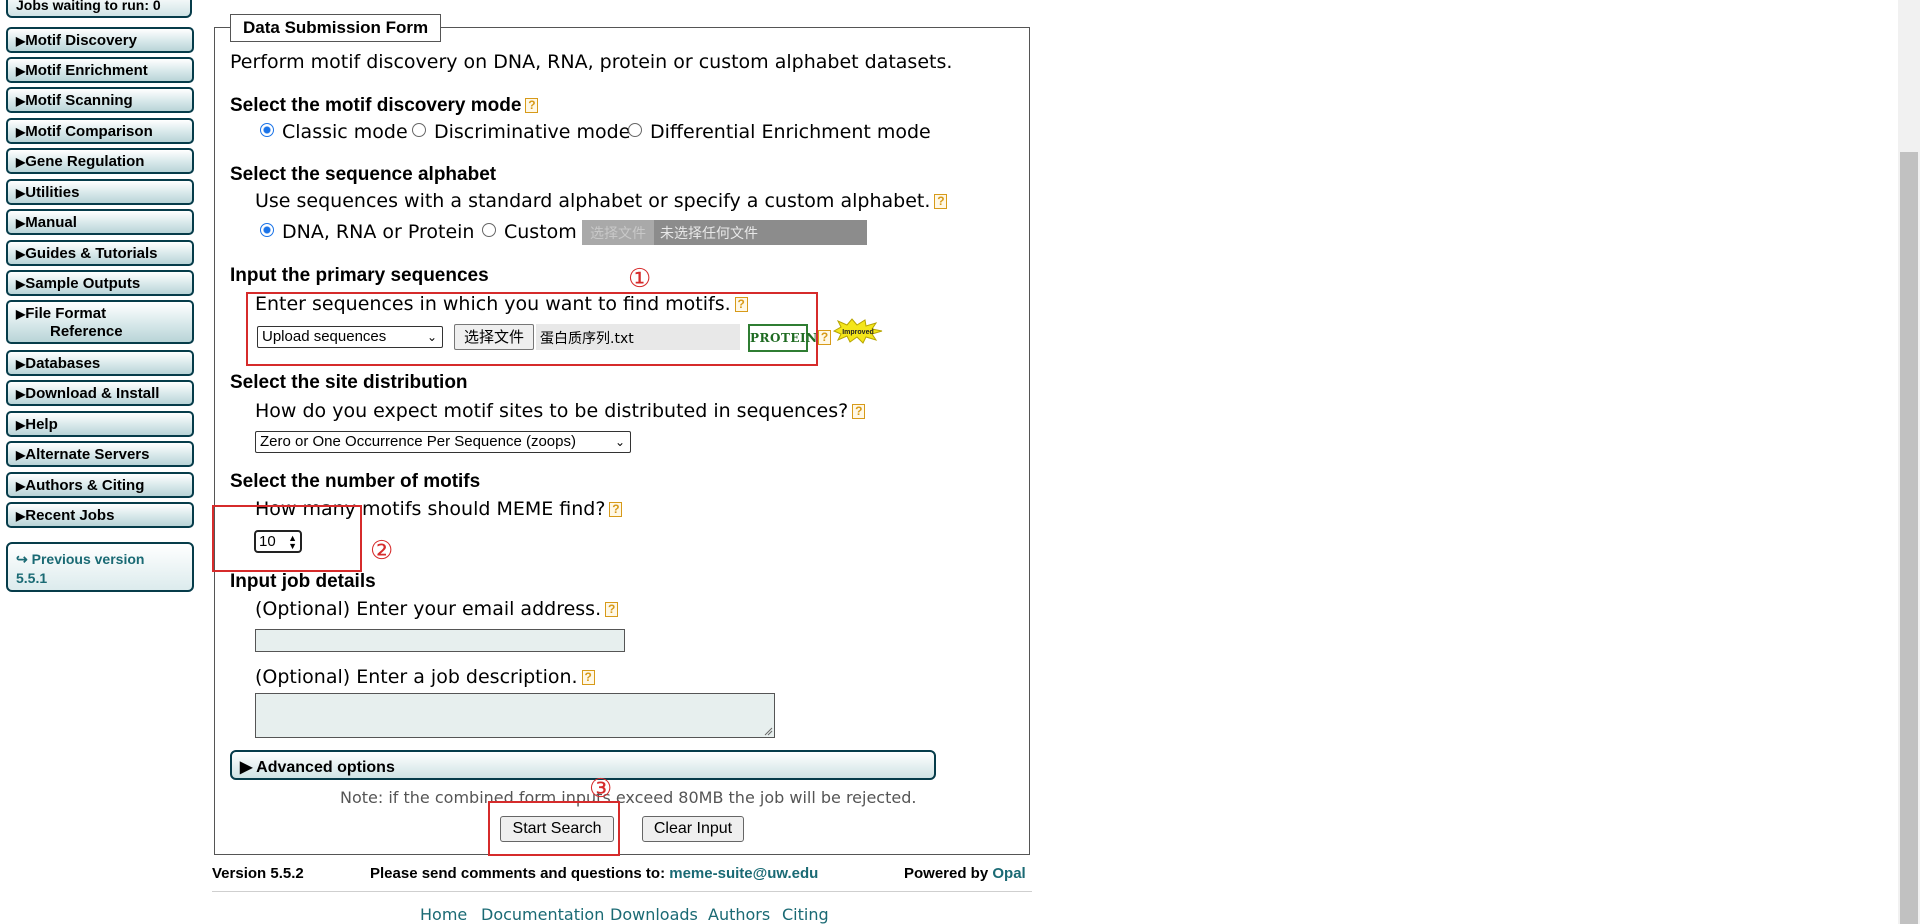  I want to click on sidebar-item-guides-tutorials: ▶Guides & Tutorials, so click(100, 253).